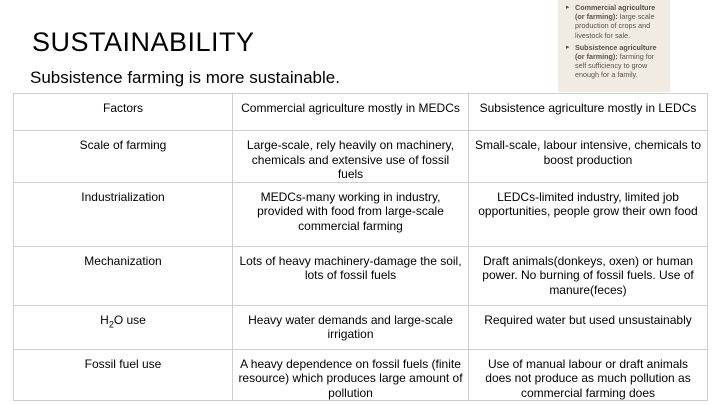  Describe the element at coordinates (123, 214) in the screenshot. I see `factor-cell: Industrialization` at that location.